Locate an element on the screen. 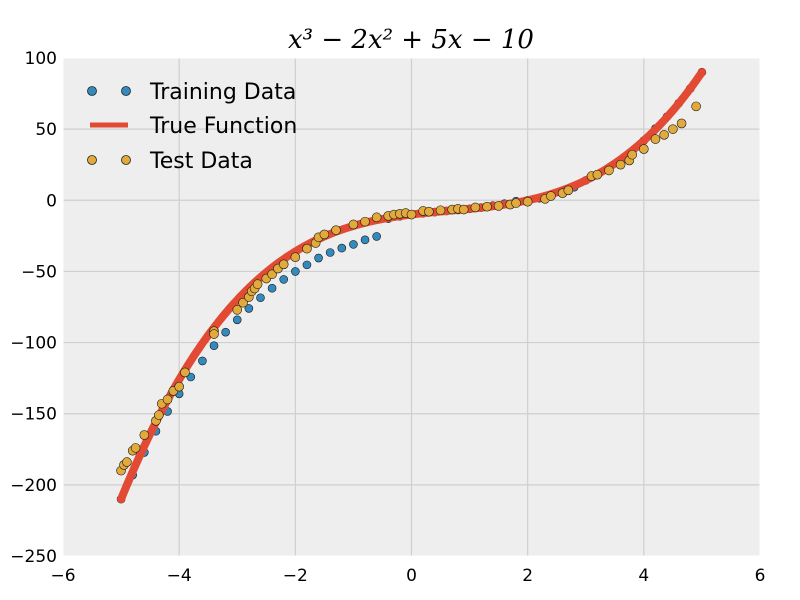 Image resolution: width=800 pixels, height=600 pixels. y-tick-label: −200 is located at coordinates (33, 486).